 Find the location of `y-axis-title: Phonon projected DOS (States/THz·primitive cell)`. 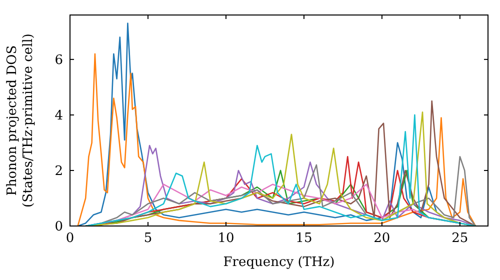

y-axis-title: Phonon projected DOS (States/THz·primitive cell) is located at coordinates (20, 120).